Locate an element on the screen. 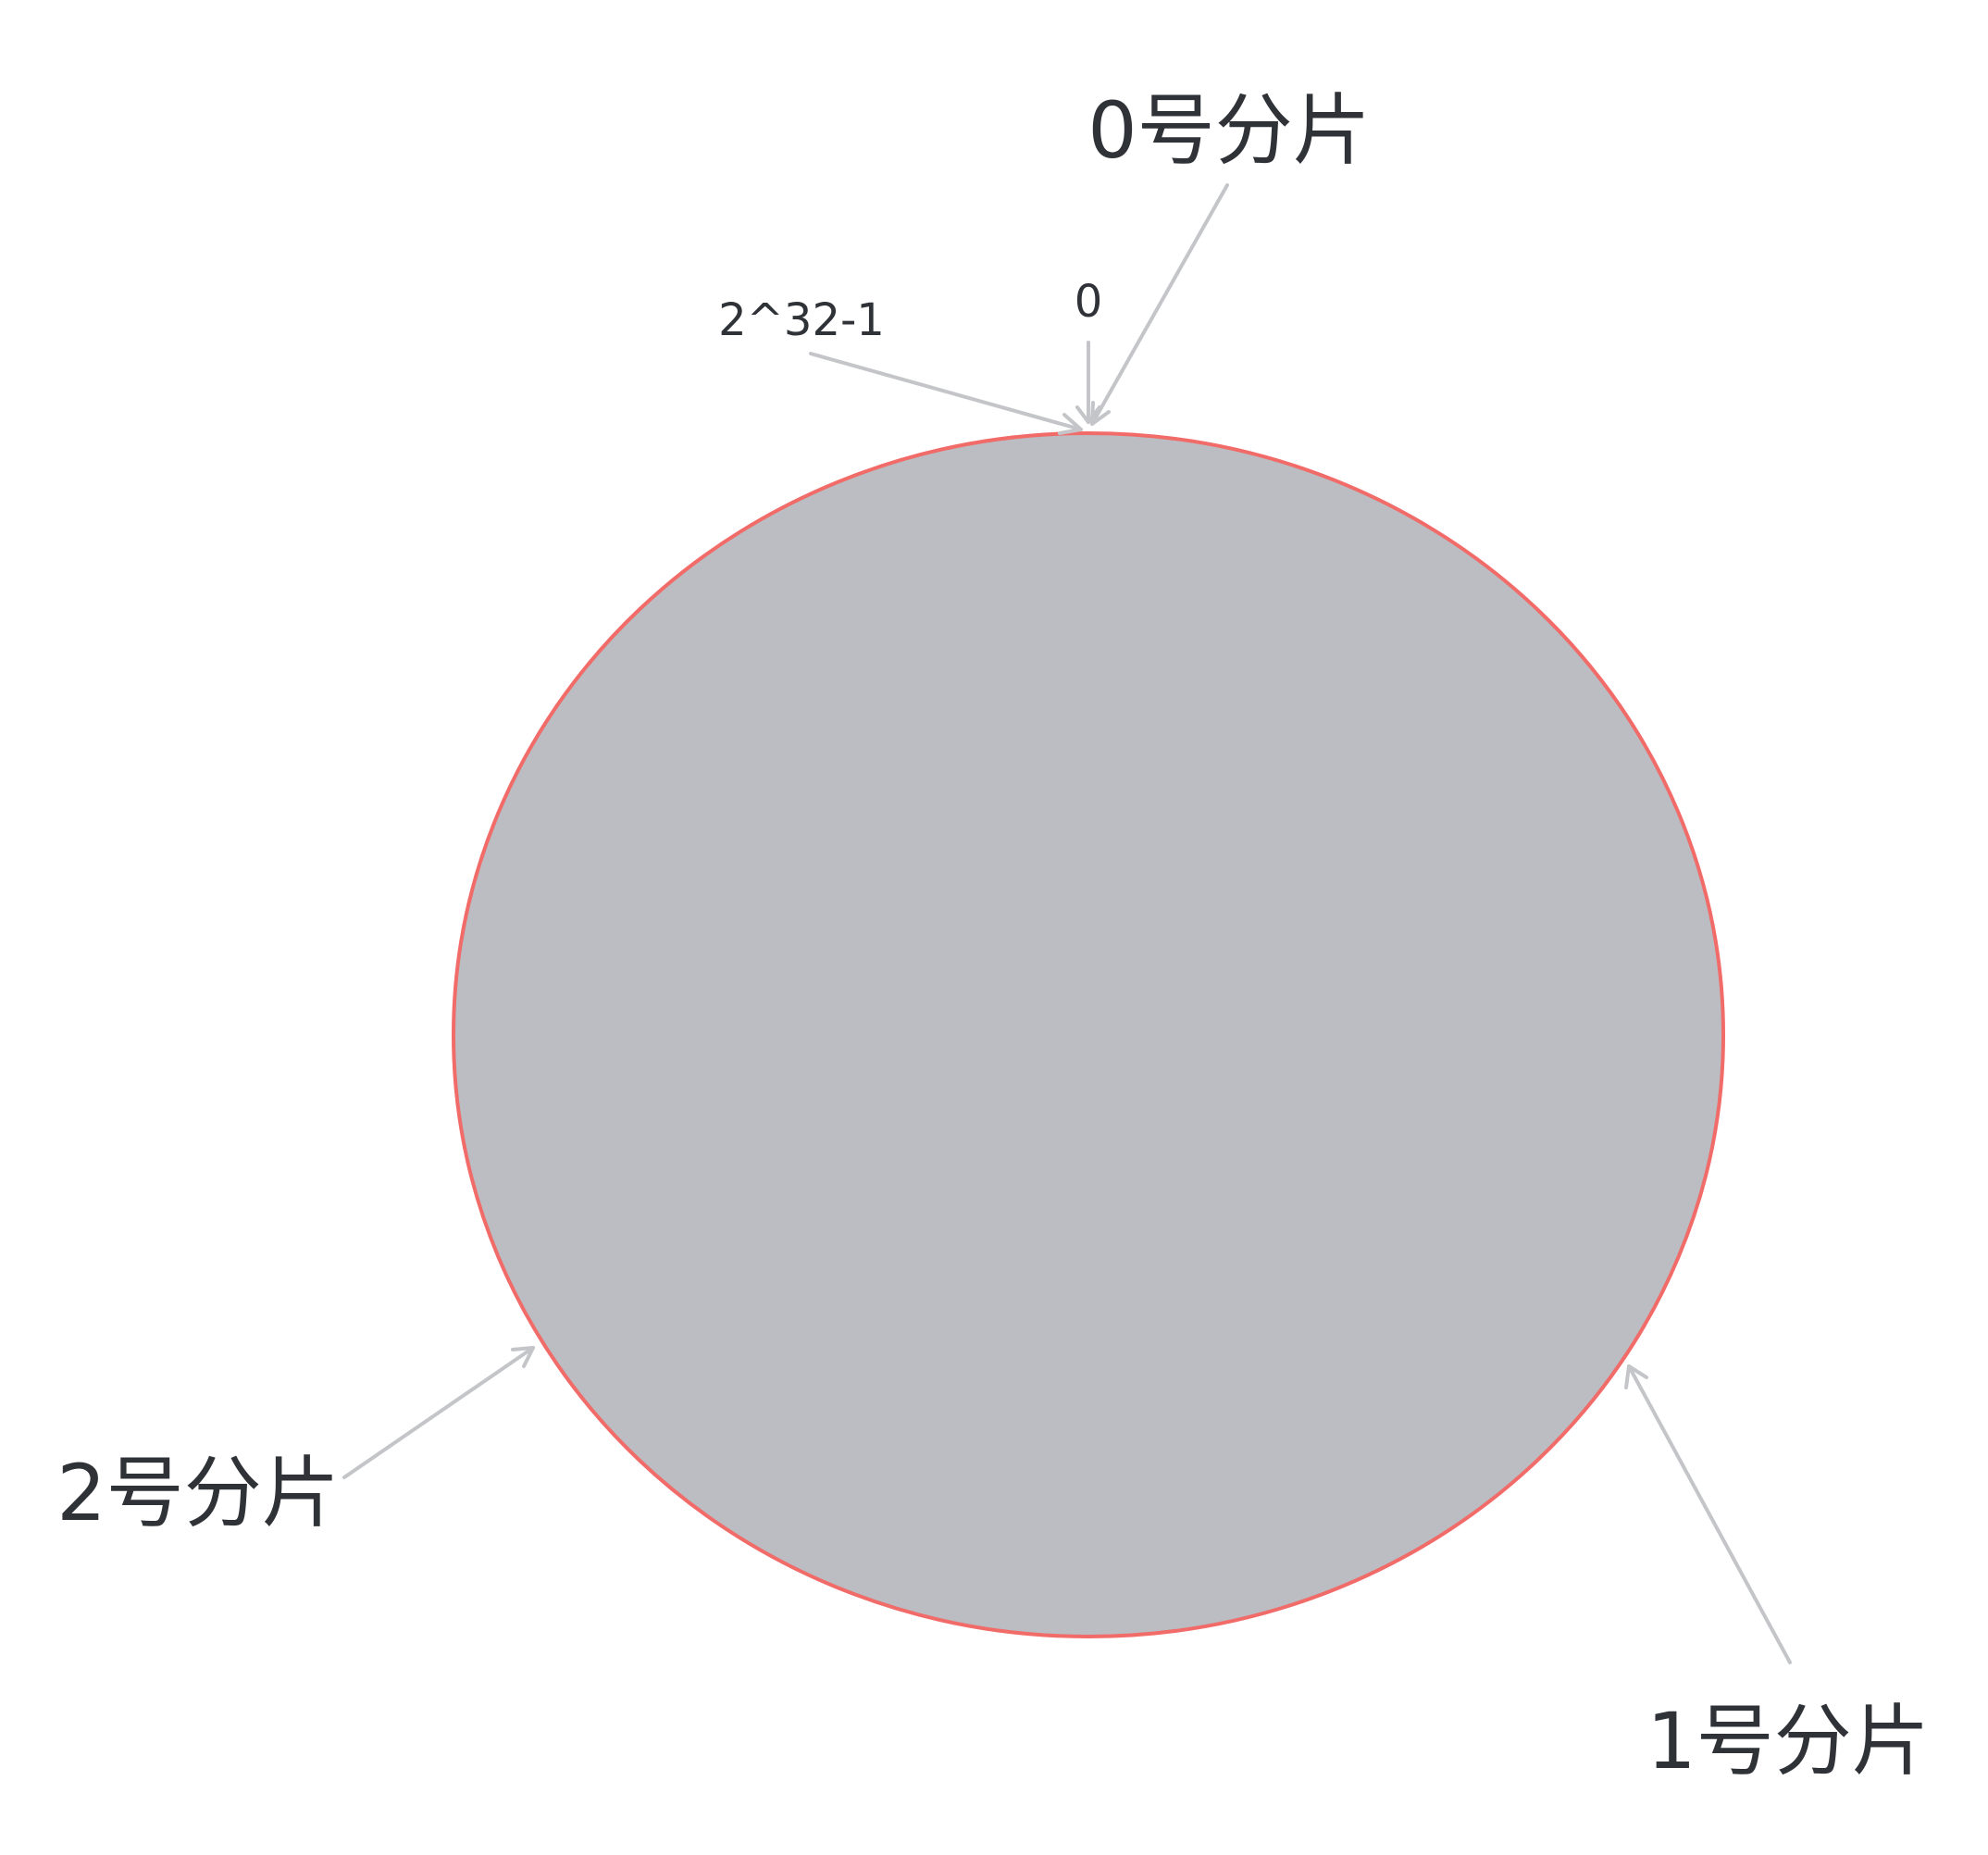 The height and width of the screenshot is (1855, 1988). shard-1-label: 1号分片 is located at coordinates (1787, 1741).